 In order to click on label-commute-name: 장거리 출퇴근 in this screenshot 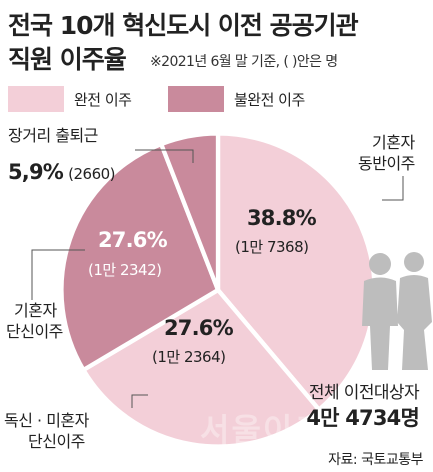, I will do `click(53, 135)`.